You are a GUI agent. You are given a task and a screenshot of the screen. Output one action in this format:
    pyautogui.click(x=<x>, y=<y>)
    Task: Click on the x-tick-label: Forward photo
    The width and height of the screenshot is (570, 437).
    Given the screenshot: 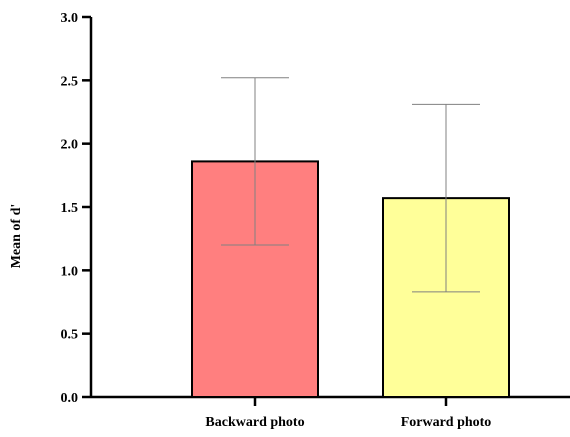 What is the action you would take?
    pyautogui.click(x=446, y=422)
    